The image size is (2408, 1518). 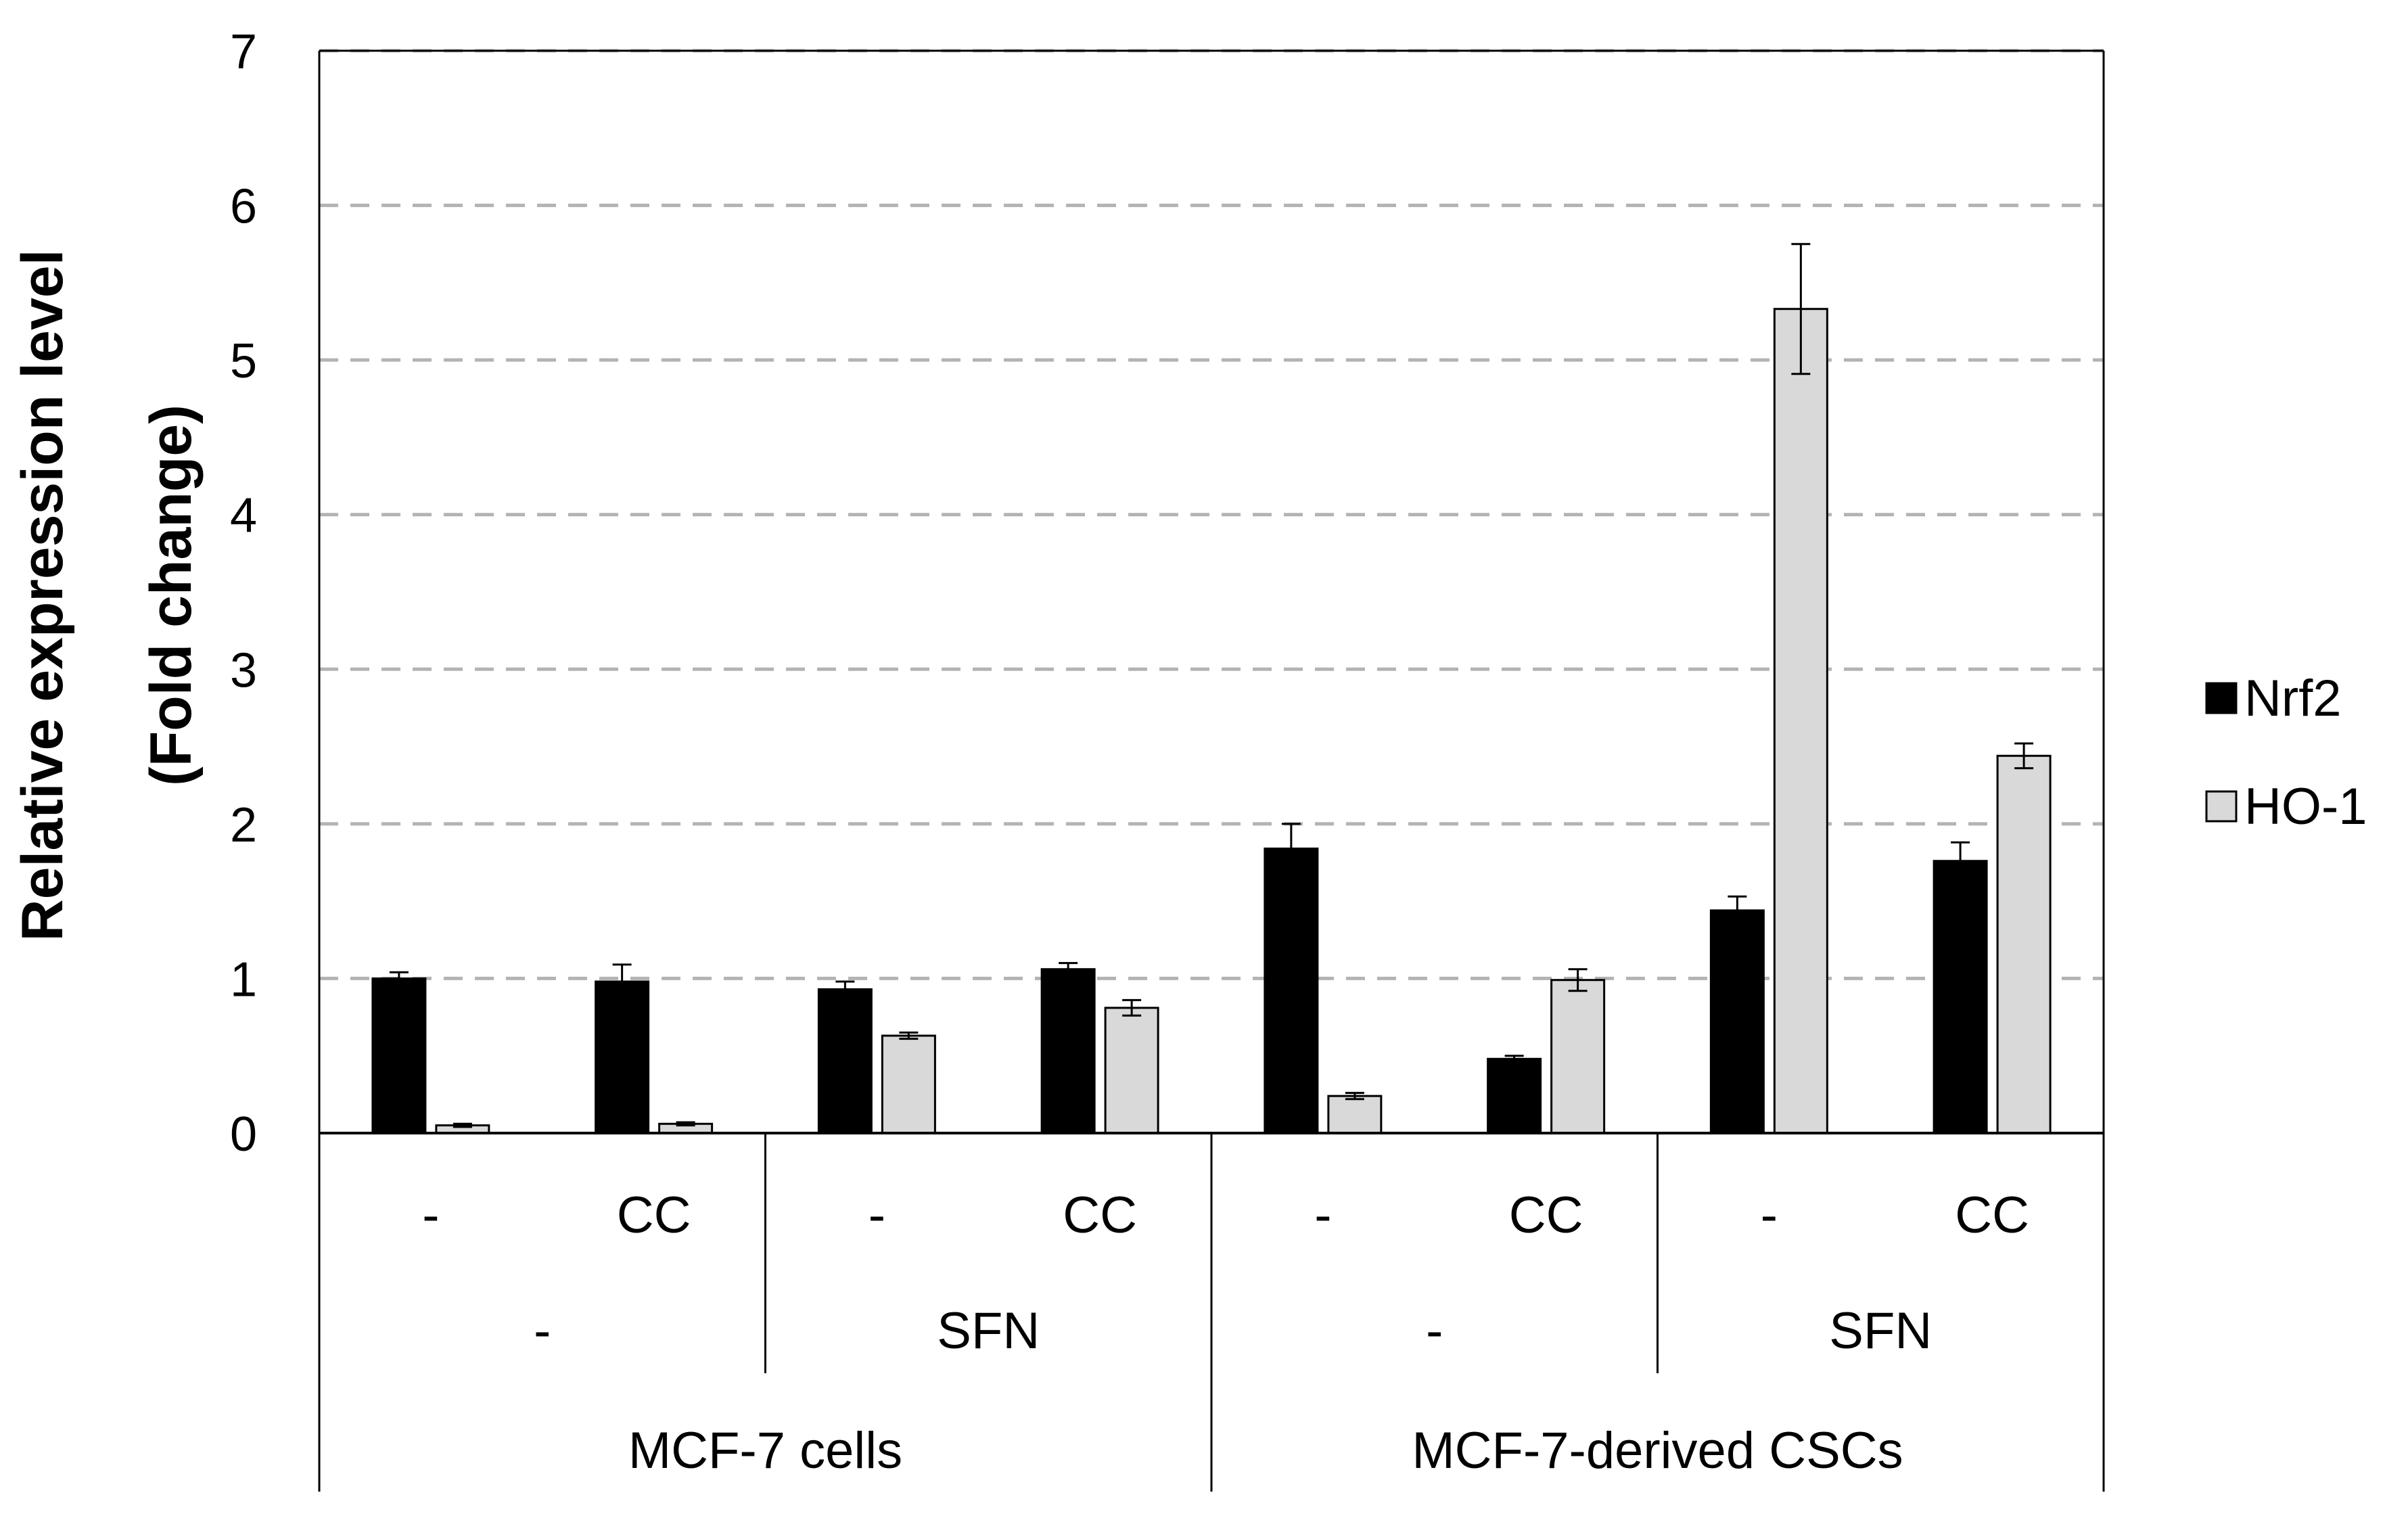 What do you see at coordinates (243, 670) in the screenshot?
I see `y-tick-label: 3` at bounding box center [243, 670].